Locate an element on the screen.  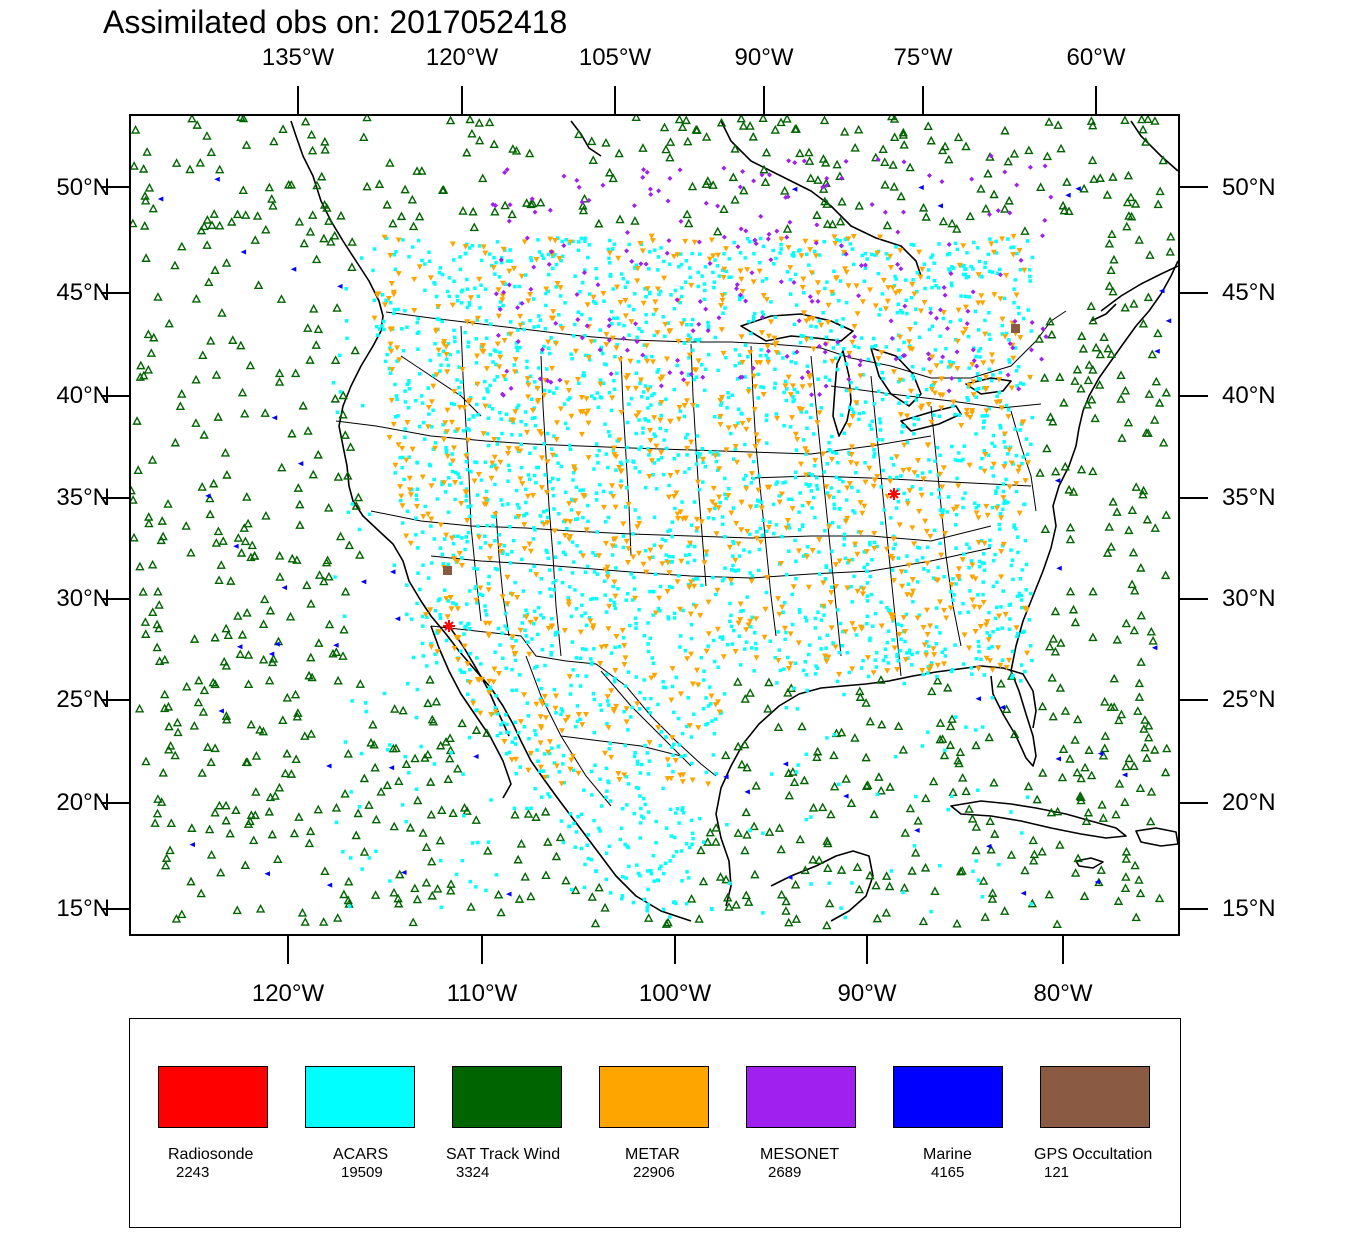
marine-marker is located at coordinates (336, 645).